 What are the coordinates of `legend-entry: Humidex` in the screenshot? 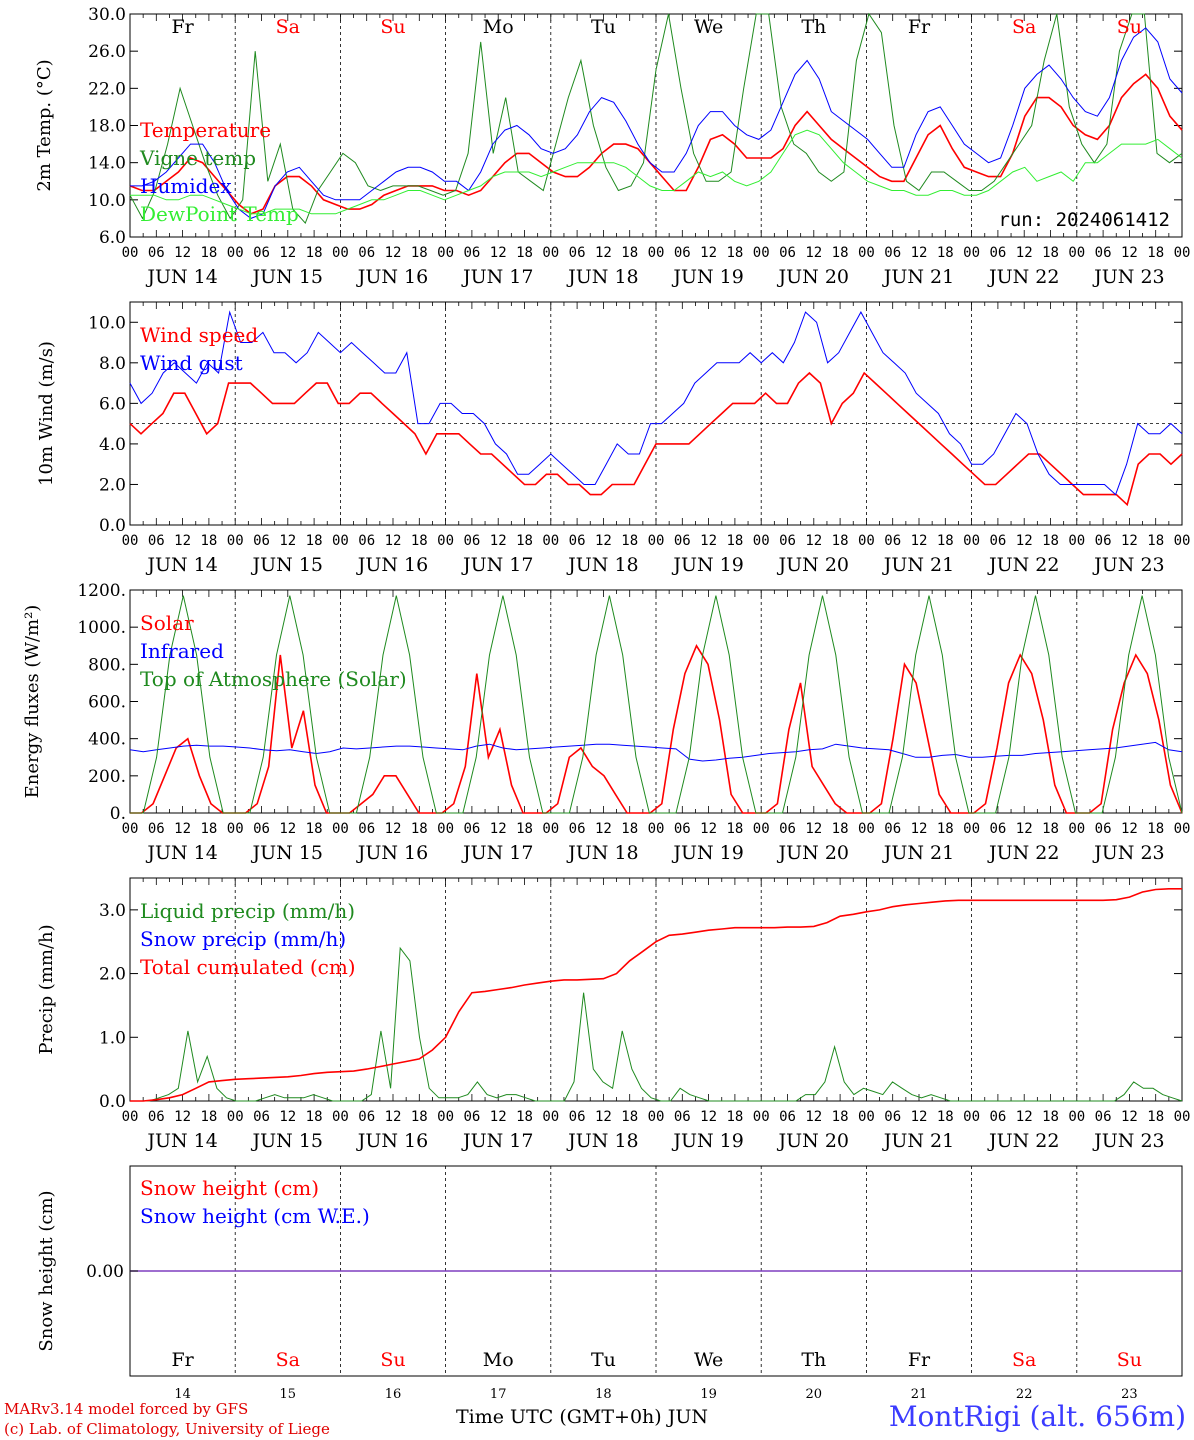 It's located at (186, 186).